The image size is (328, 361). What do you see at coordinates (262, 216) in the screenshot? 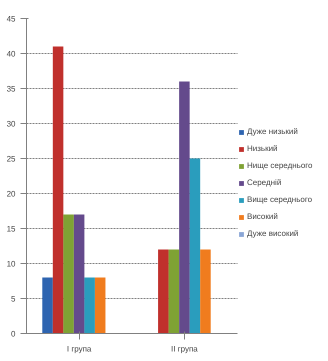
I see `legend-label: Високий` at bounding box center [262, 216].